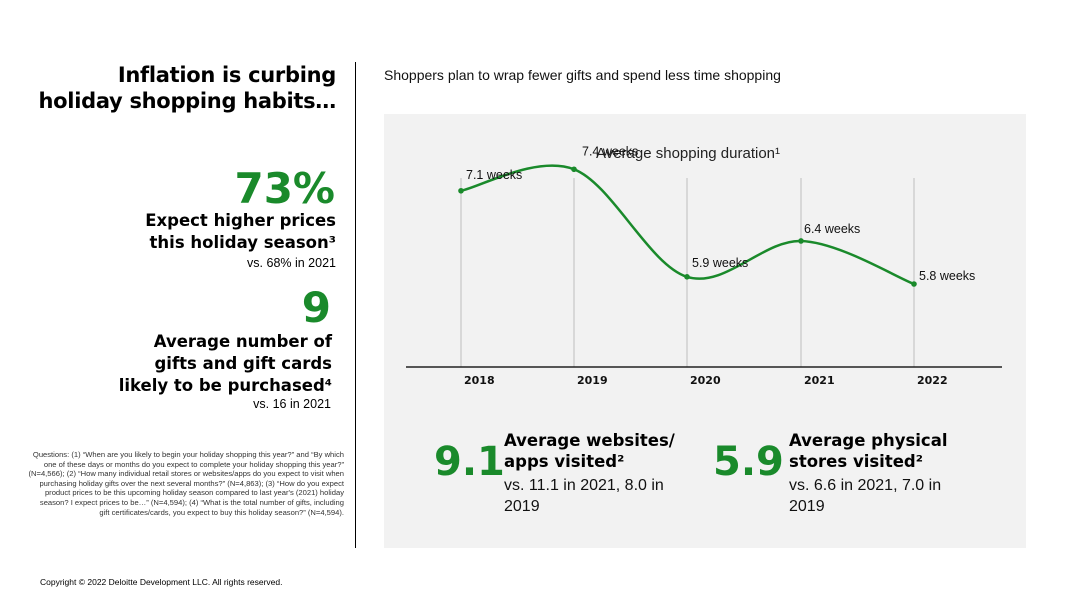  Describe the element at coordinates (914, 284) in the screenshot. I see `data-point-2022` at that location.